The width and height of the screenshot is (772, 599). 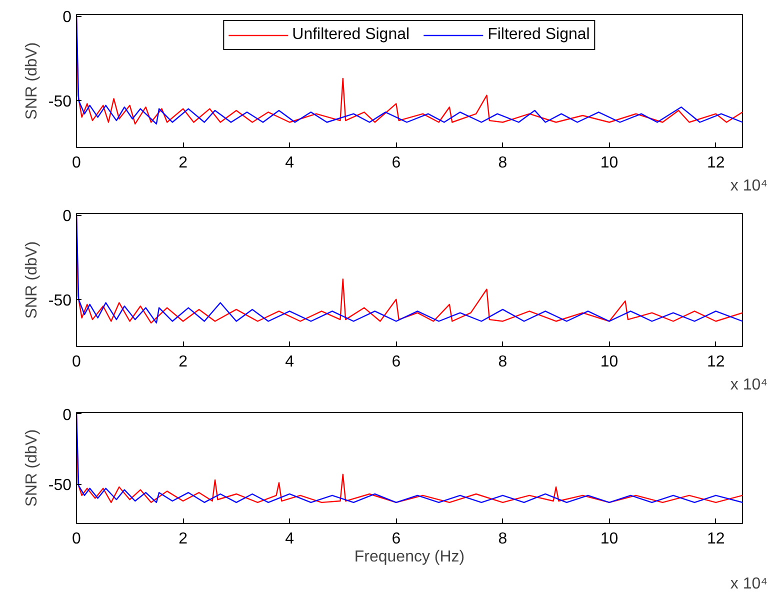 What do you see at coordinates (409, 557) in the screenshot?
I see `x-axis-title: Frequency (Hz)` at bounding box center [409, 557].